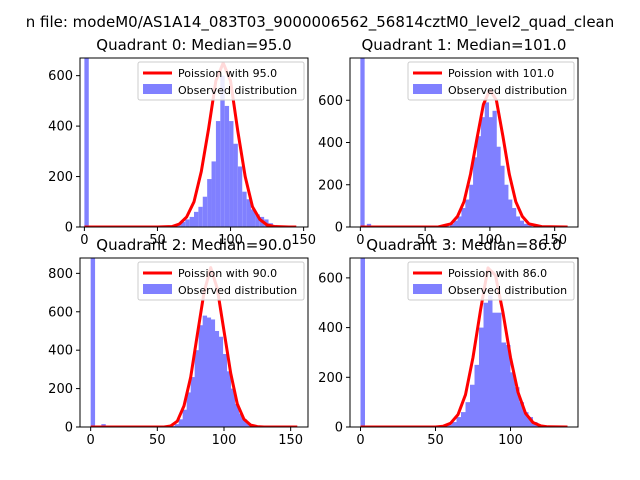 The image size is (640, 480). What do you see at coordinates (463, 245) in the screenshot?
I see `subplot-title: Quadrant 3: Median=86.0` at bounding box center [463, 245].